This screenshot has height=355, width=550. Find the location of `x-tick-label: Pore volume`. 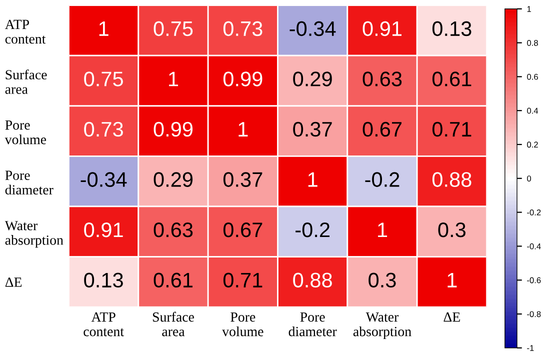

x-tick-label: Pore volume is located at coordinates (243, 324).